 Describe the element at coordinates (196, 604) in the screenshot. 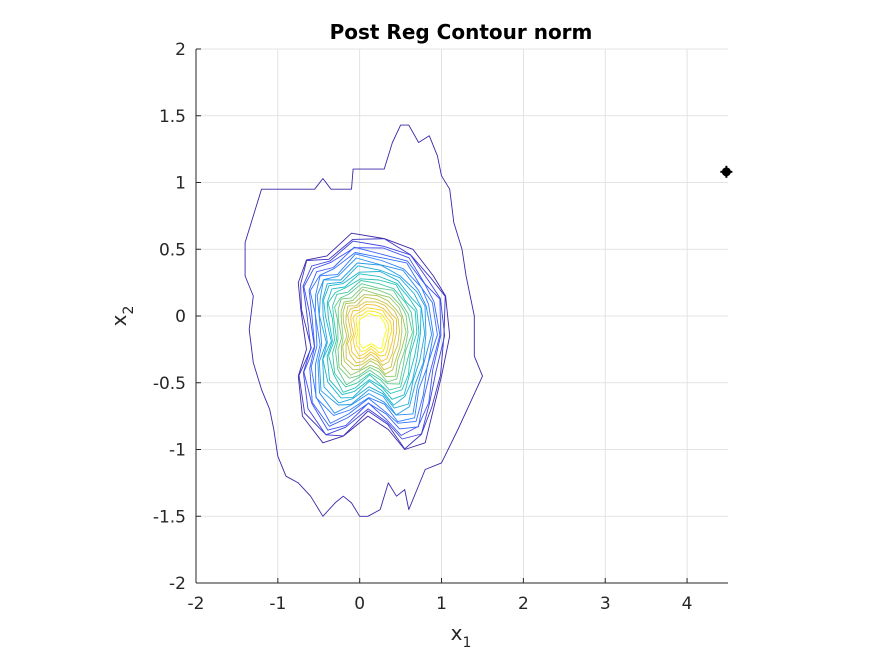

I see `x-tick-label: -2` at that location.